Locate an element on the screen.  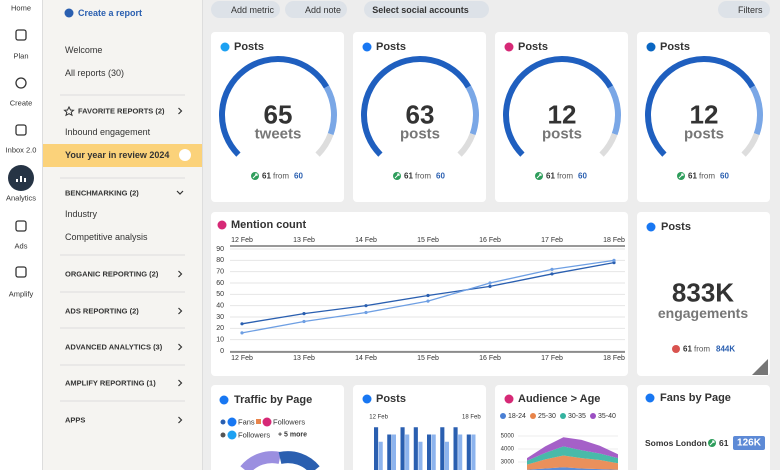
legend-label: 30-35 is located at coordinates (577, 416).